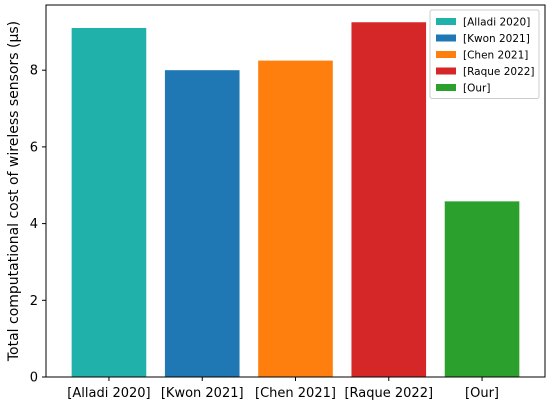  I want to click on legend-label: [Our], so click(476, 89).